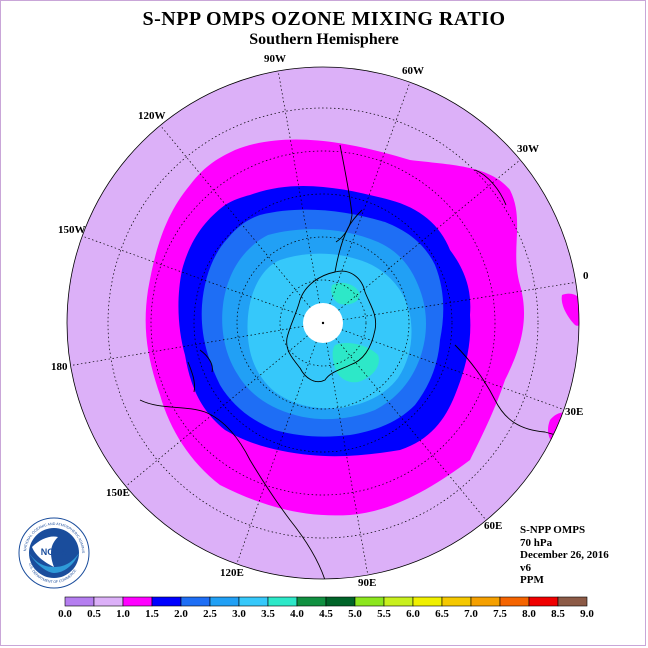 The height and width of the screenshot is (648, 648). What do you see at coordinates (384, 614) in the screenshot?
I see `color-scale-label-11: 5.5` at bounding box center [384, 614].